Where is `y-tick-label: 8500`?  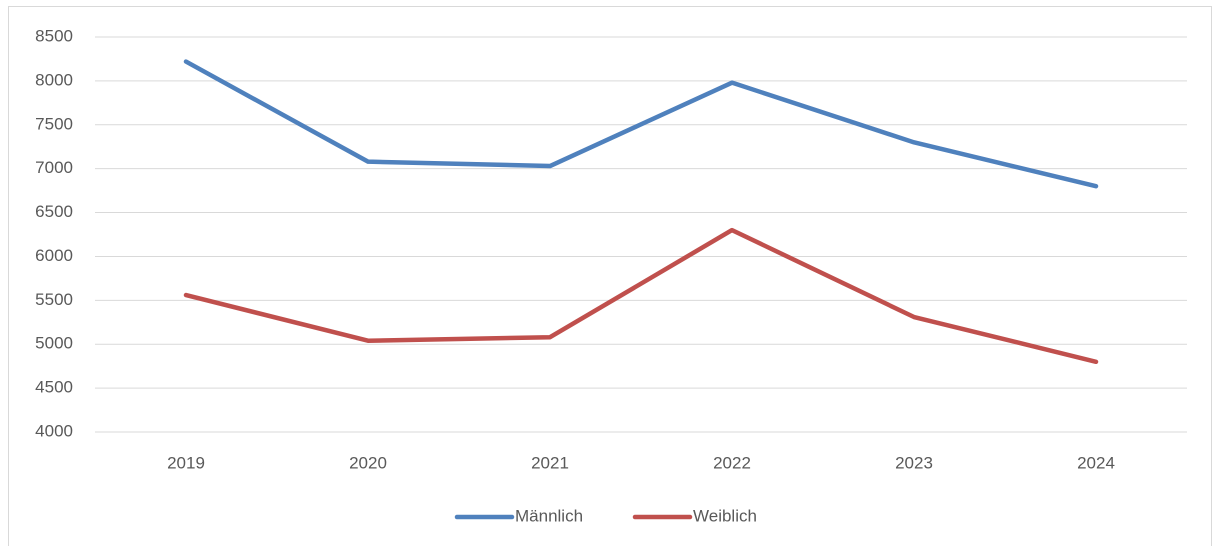 y-tick-label: 8500 is located at coordinates (54, 35).